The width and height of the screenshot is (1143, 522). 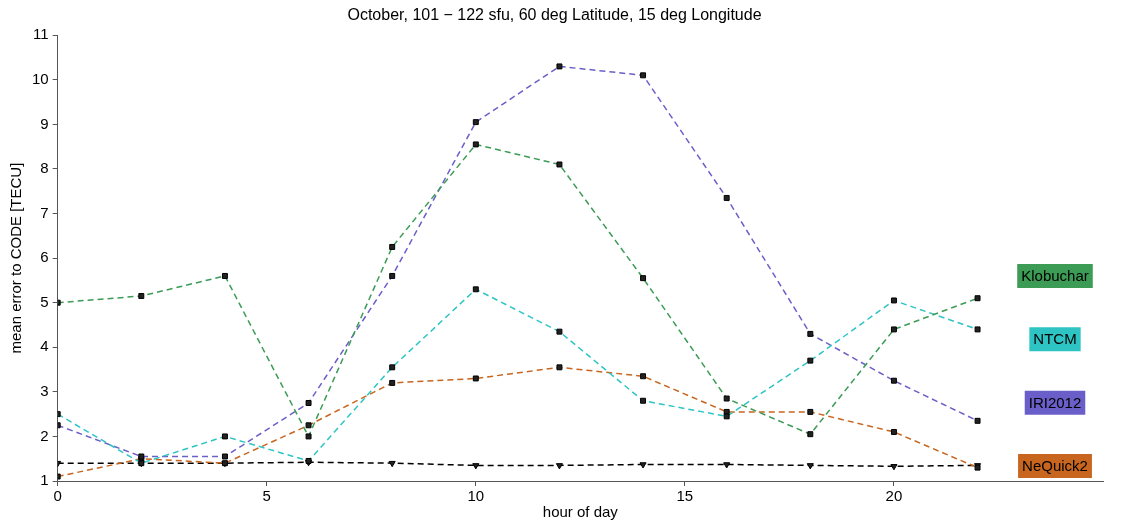 What do you see at coordinates (1055, 402) in the screenshot?
I see `text: IRI2012` at bounding box center [1055, 402].